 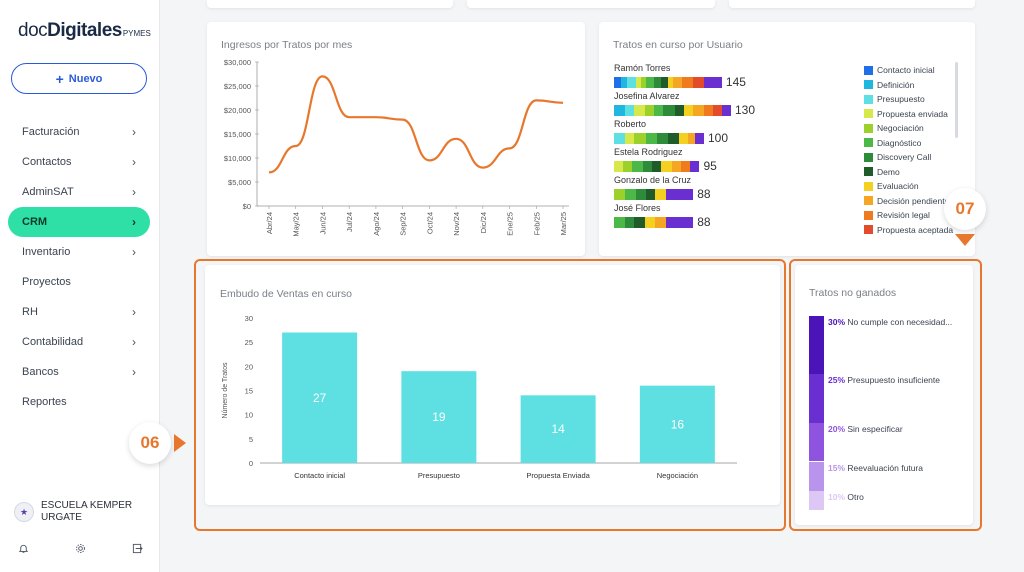 What do you see at coordinates (956, 100) in the screenshot?
I see `legend-scrollbar` at bounding box center [956, 100].